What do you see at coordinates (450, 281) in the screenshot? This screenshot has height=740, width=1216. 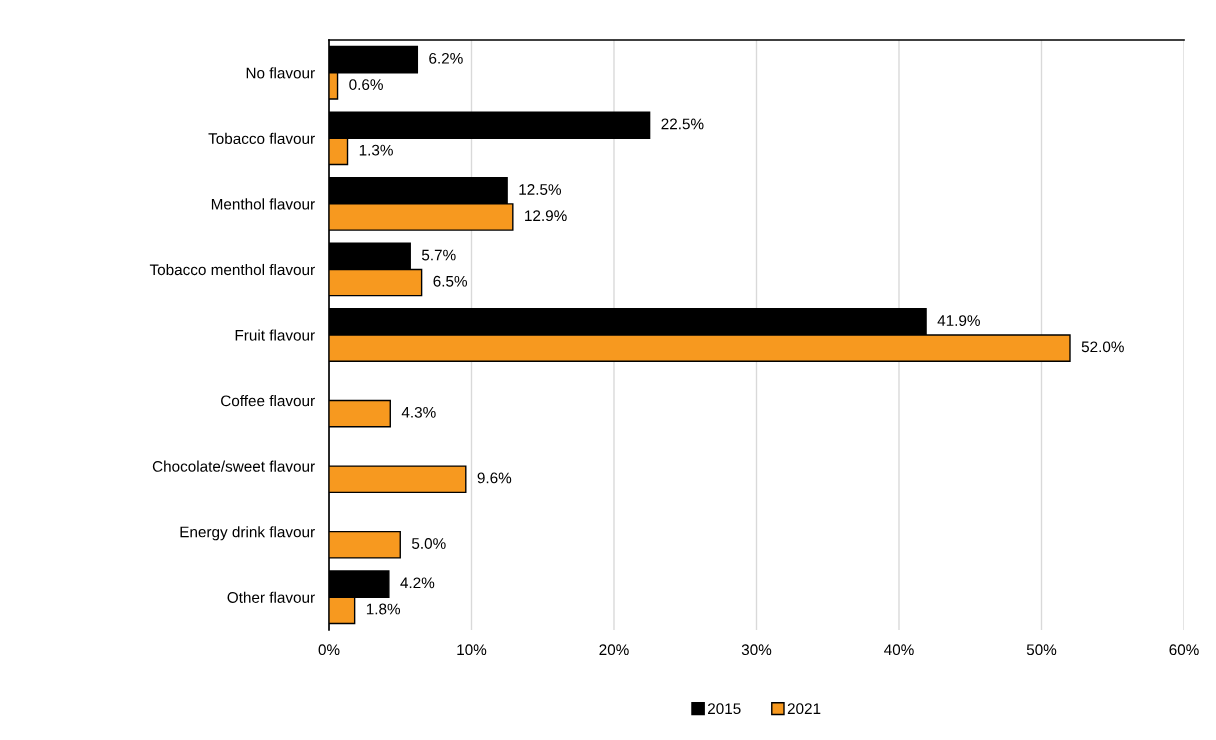 I see `data-label: 6.5%` at bounding box center [450, 281].